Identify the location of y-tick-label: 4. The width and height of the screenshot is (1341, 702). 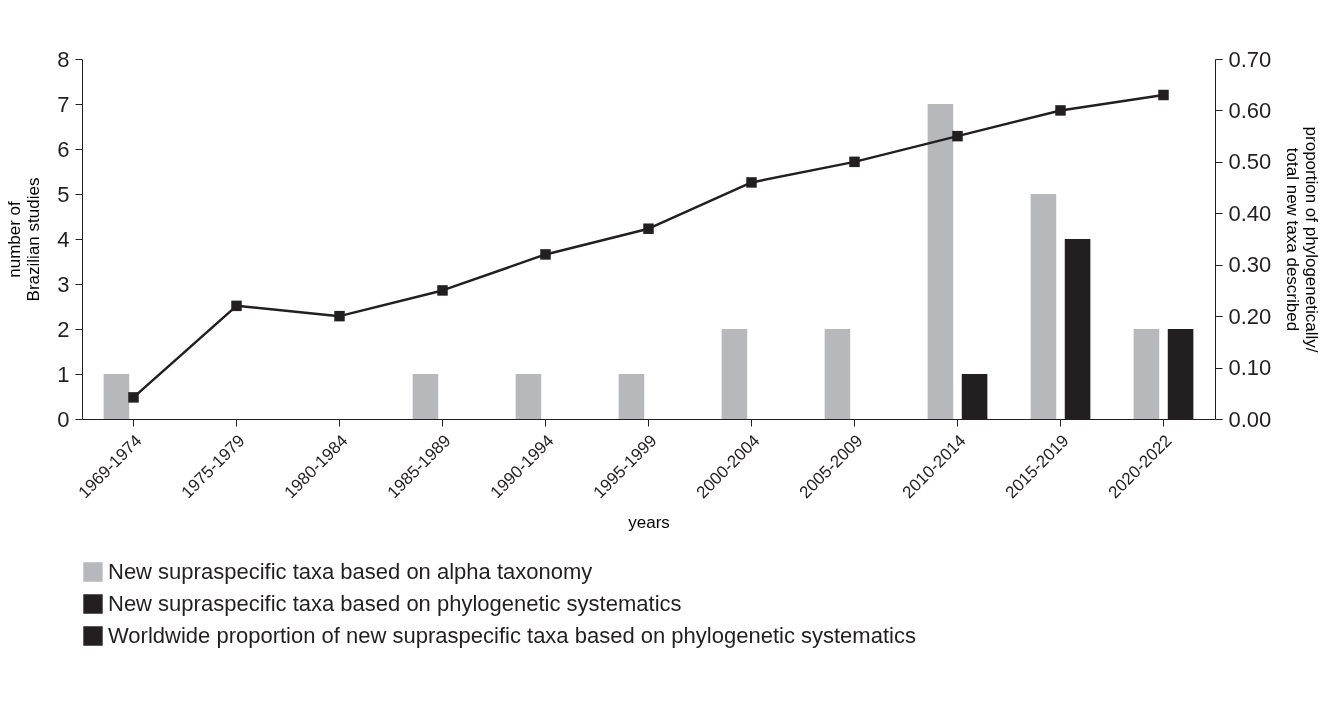
(63, 239).